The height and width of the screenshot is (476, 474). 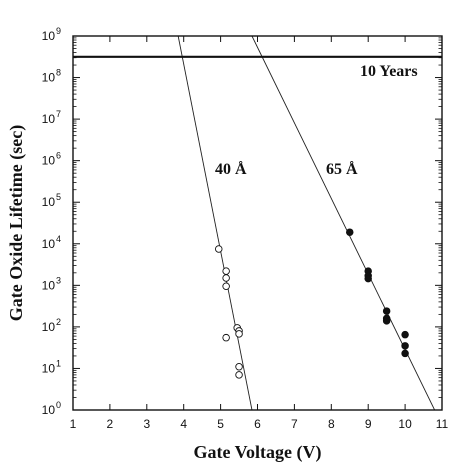 I want to click on x-tick-label: 7, so click(x=294, y=424).